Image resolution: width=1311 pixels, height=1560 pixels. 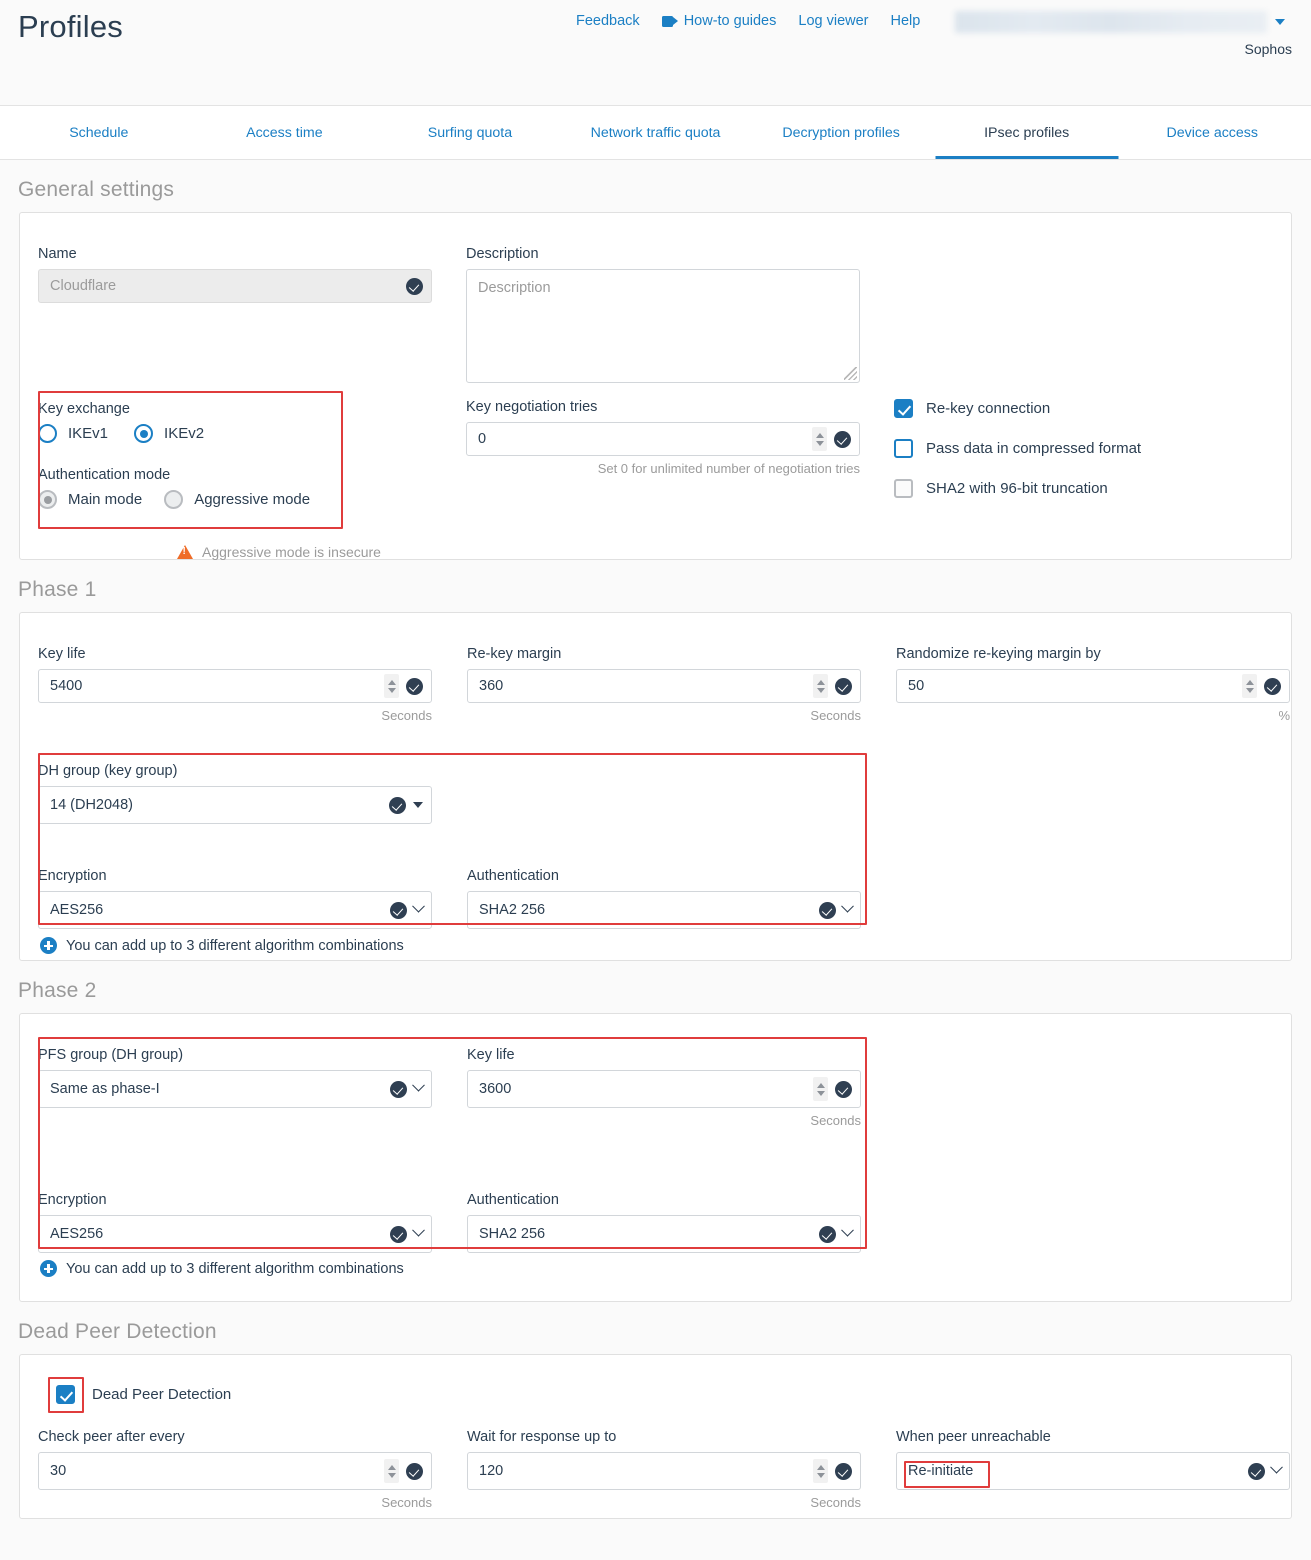 What do you see at coordinates (542, 1437) in the screenshot?
I see `dpd-wait-response-label: Wait for response up to` at bounding box center [542, 1437].